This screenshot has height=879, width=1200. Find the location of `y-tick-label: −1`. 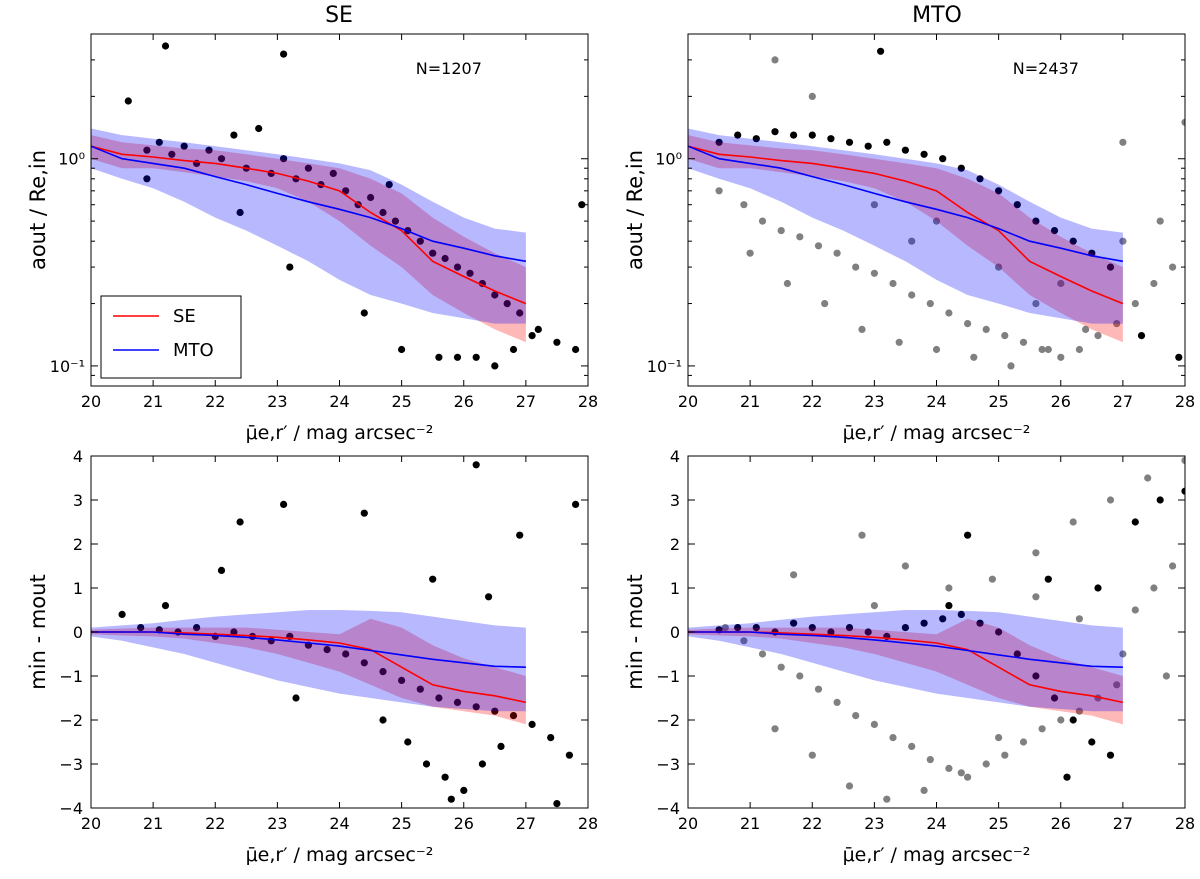

y-tick-label: −1 is located at coordinates (71, 676).